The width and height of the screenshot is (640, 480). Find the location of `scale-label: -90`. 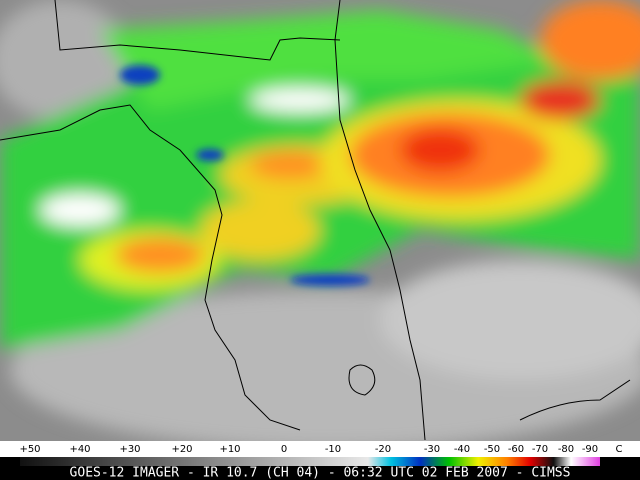

scale-label: -90 is located at coordinates (590, 449).